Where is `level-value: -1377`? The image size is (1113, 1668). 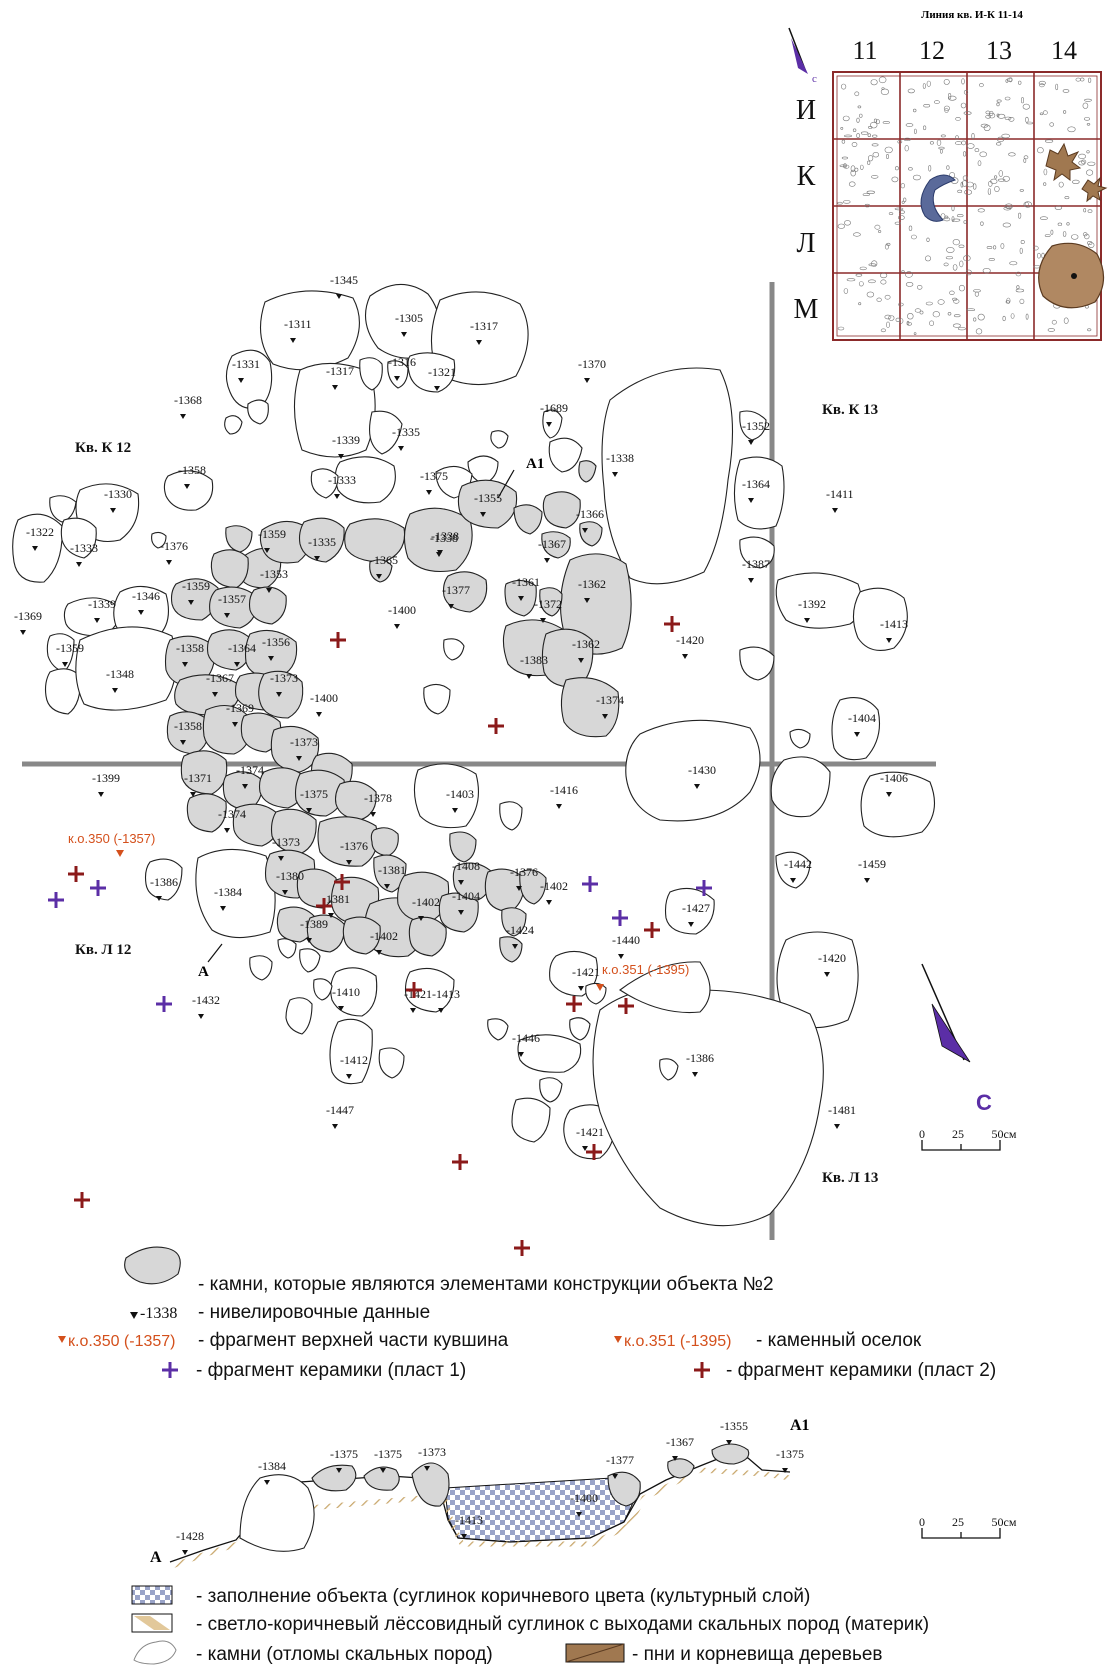
level-value: -1377 is located at coordinates (456, 590).